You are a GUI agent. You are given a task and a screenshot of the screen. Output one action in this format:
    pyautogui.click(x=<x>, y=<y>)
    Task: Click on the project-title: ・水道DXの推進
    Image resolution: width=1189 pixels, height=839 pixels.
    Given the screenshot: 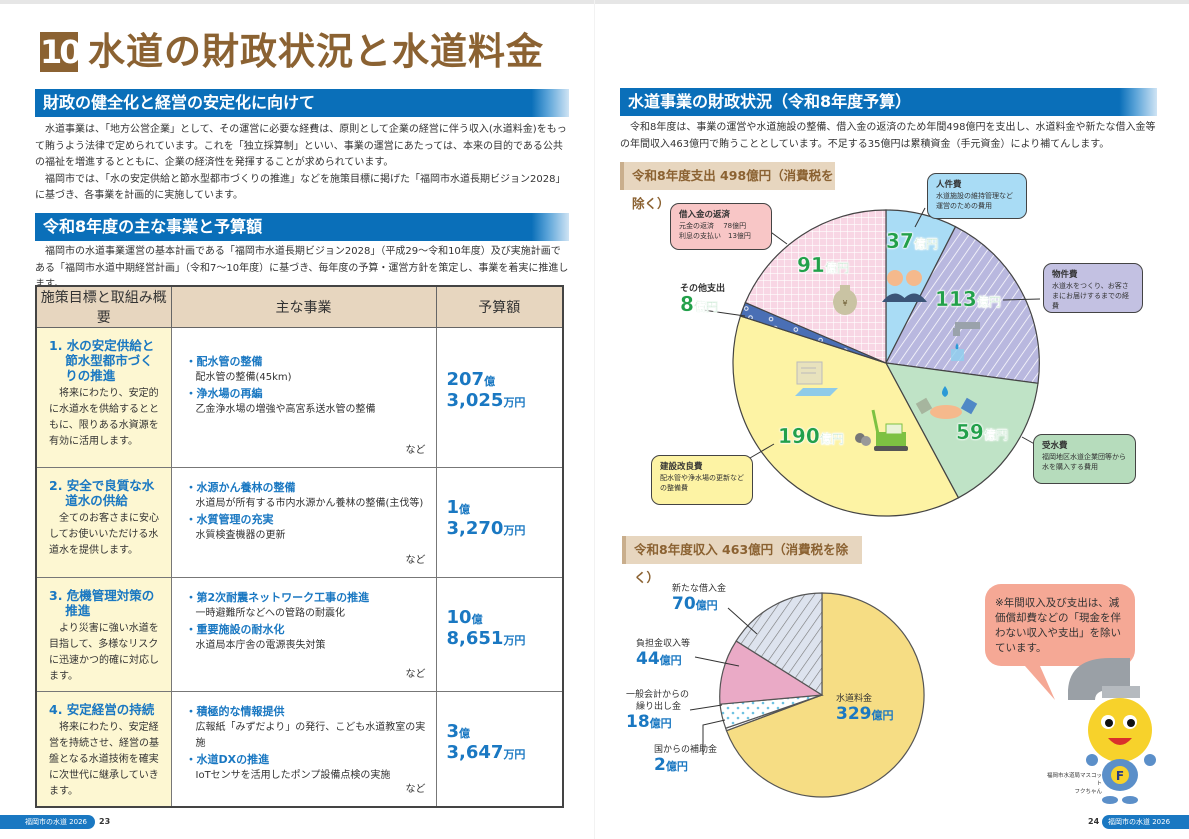 What is the action you would take?
    pyautogui.click(x=227, y=759)
    